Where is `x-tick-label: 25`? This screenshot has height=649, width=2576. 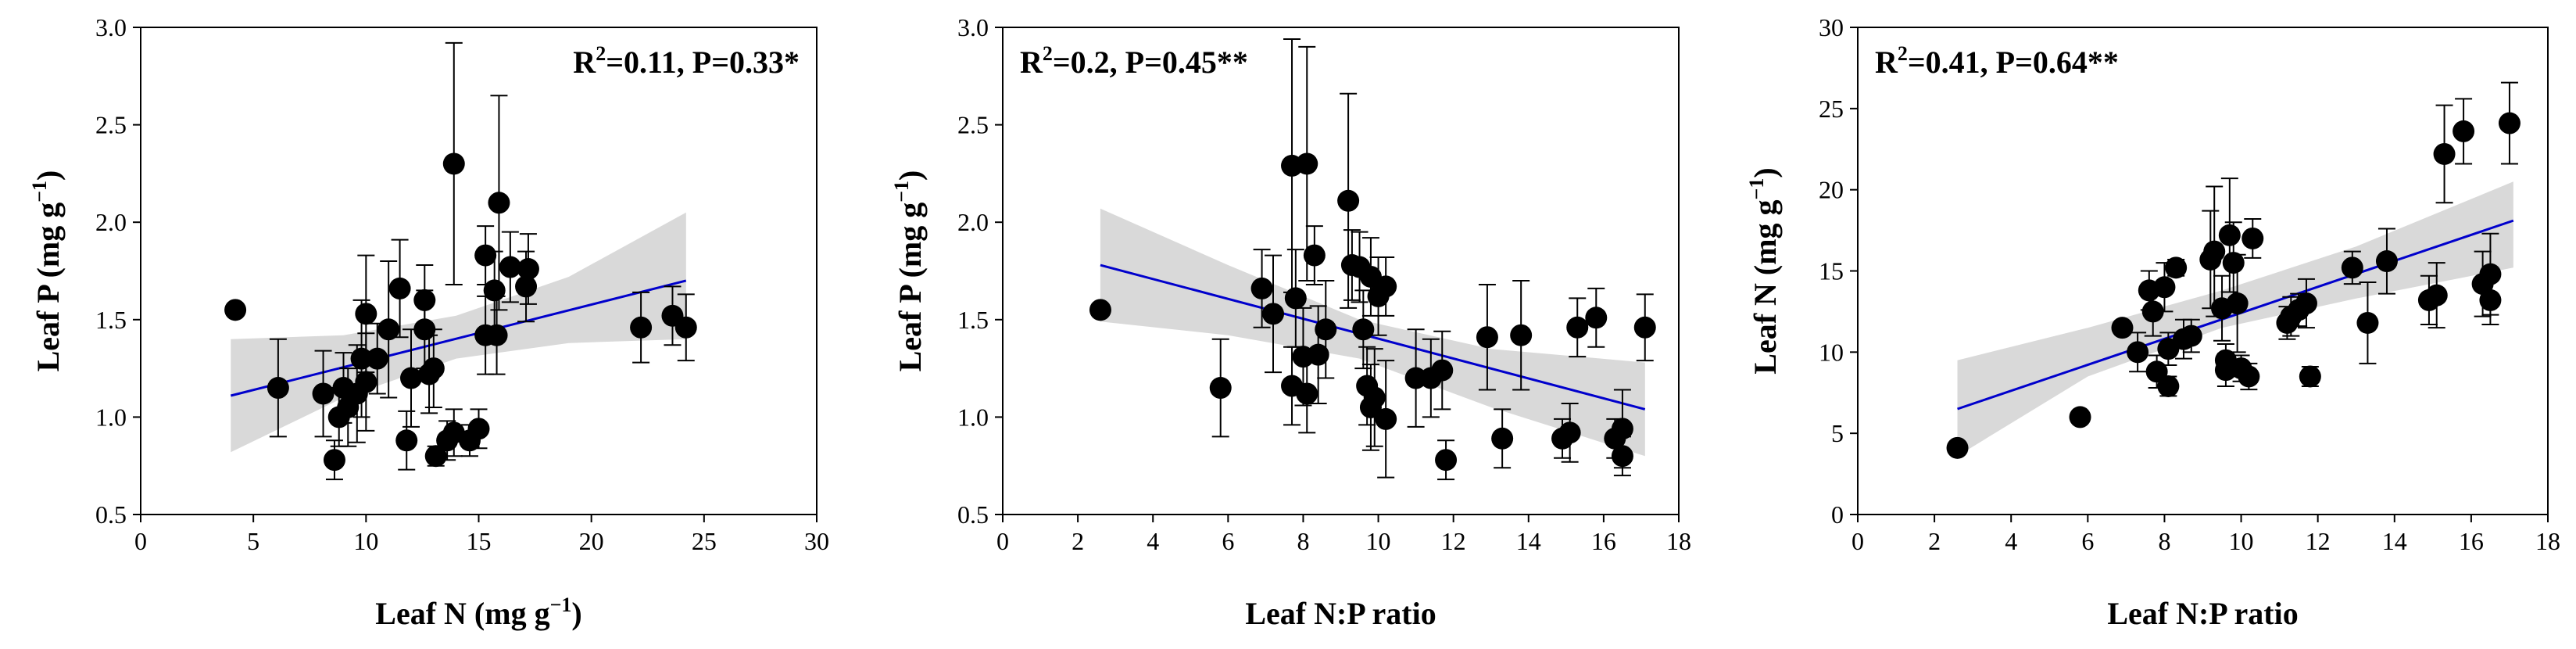 x-tick-label: 25 is located at coordinates (704, 541).